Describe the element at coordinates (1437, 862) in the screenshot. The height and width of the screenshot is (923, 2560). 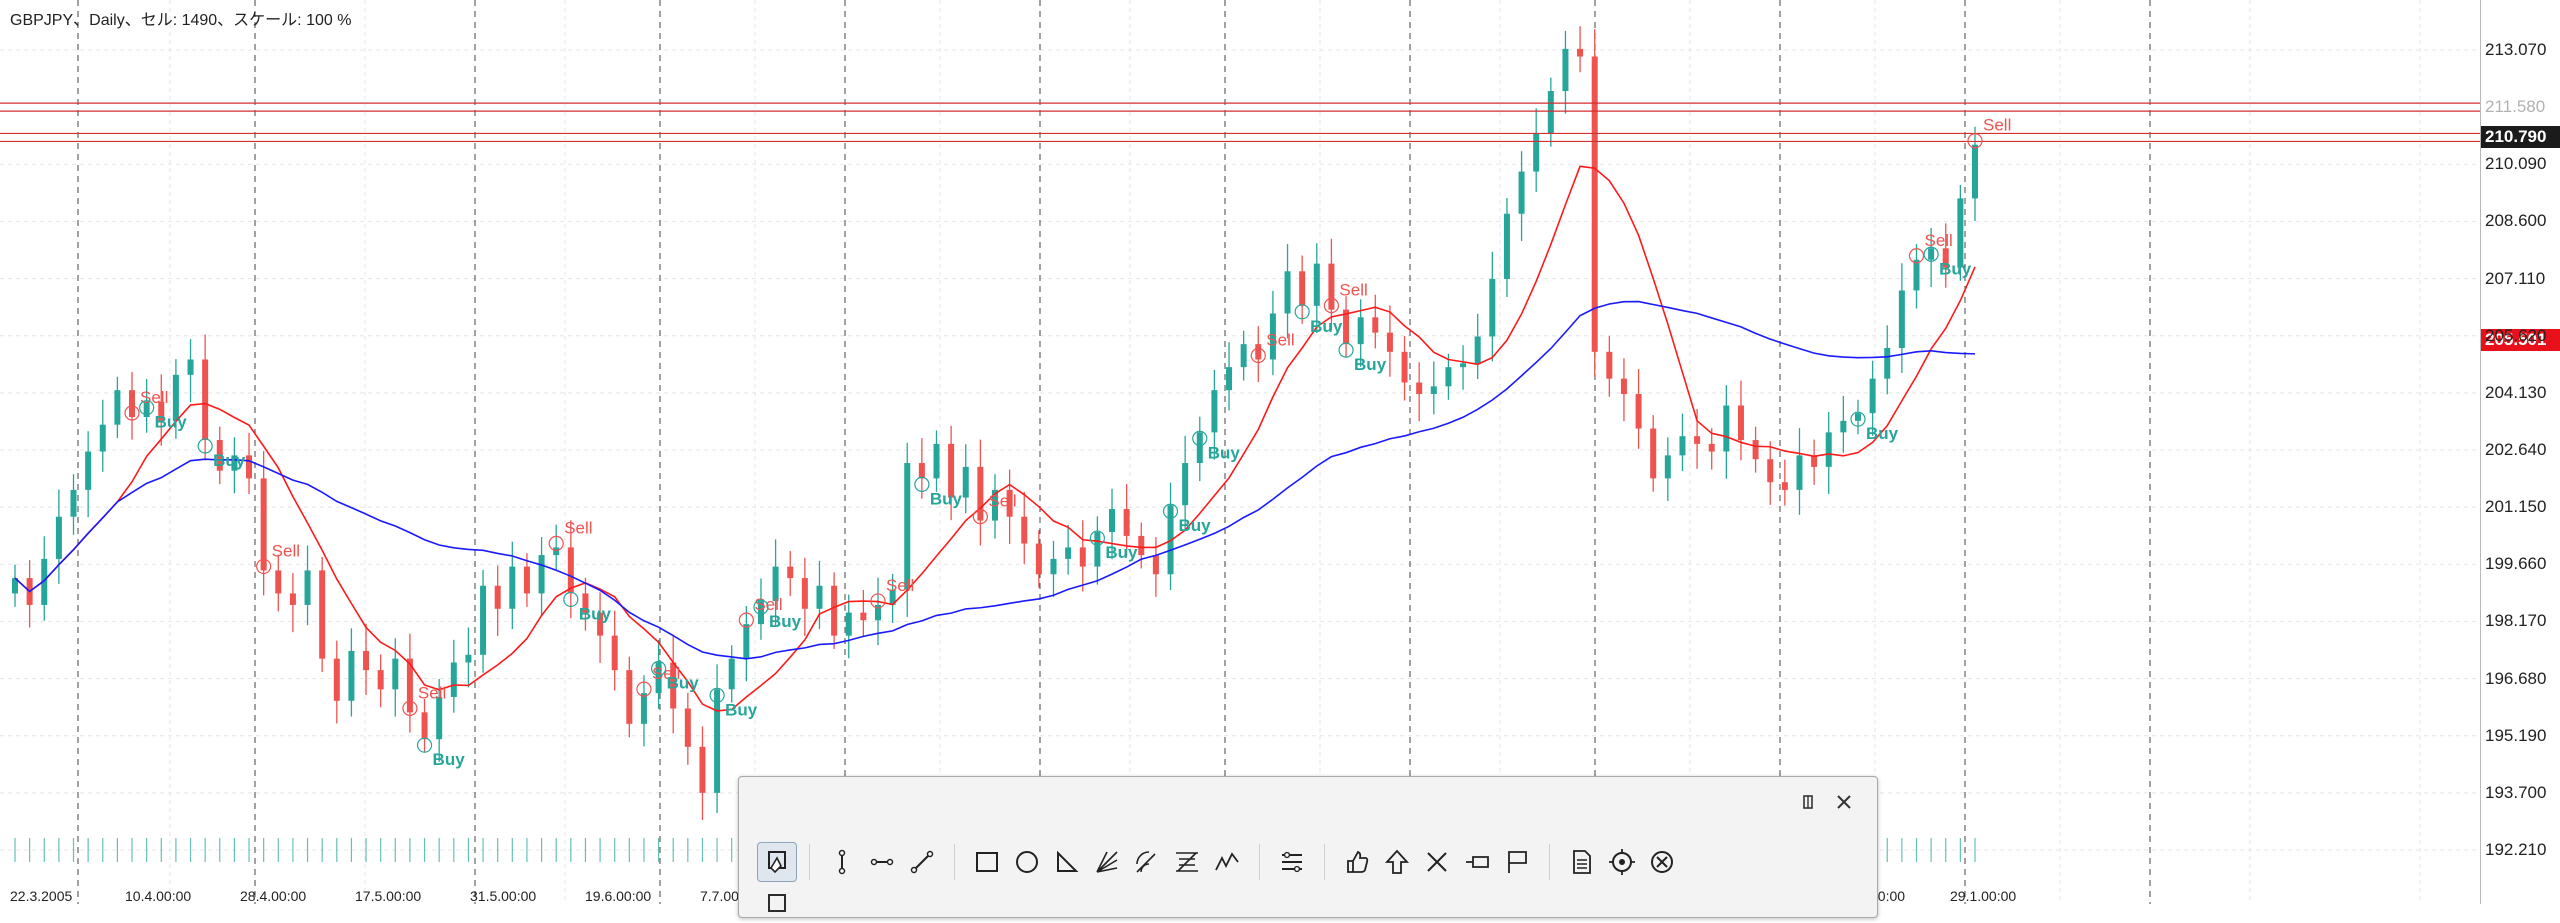
I see `cross-icon` at that location.